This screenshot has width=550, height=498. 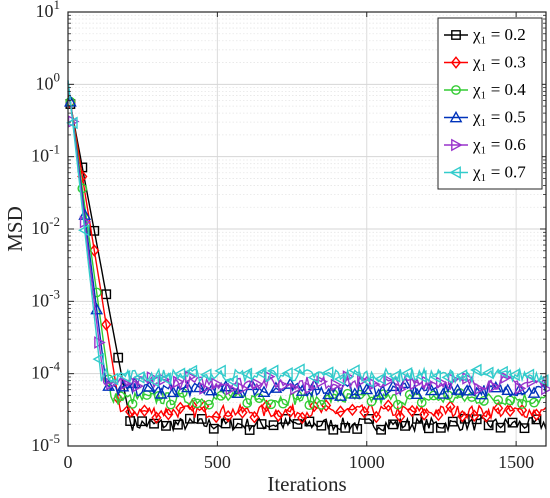 I want to click on y-tick-label: 10⁻², so click(x=45, y=226).